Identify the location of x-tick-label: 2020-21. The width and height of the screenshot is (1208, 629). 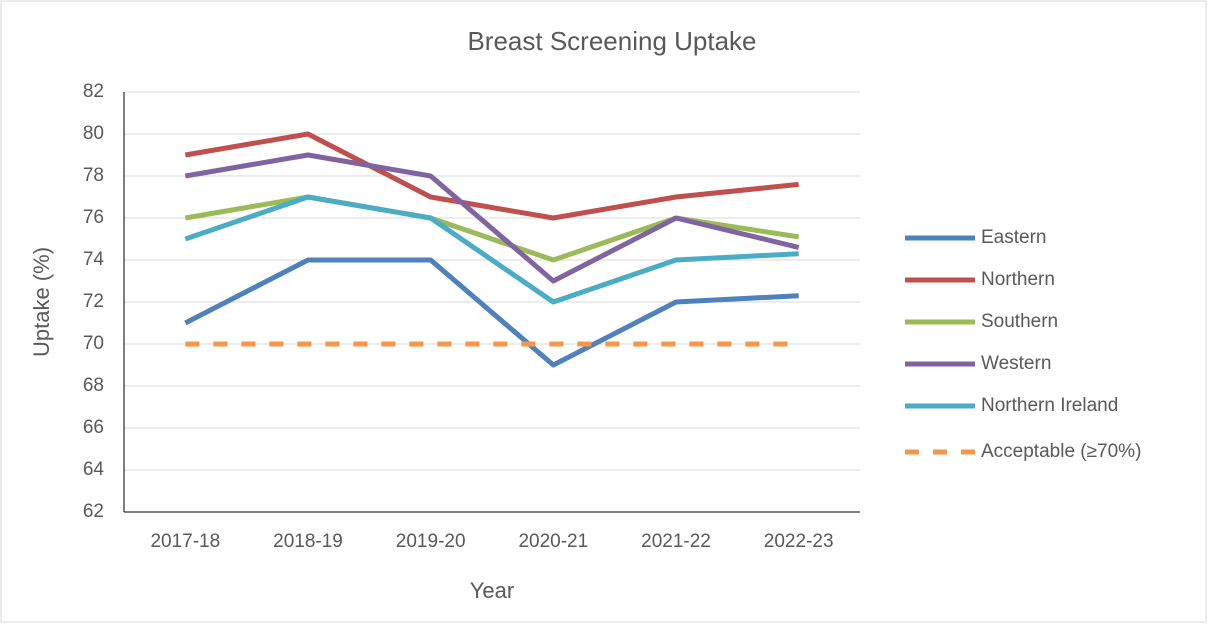
(553, 541).